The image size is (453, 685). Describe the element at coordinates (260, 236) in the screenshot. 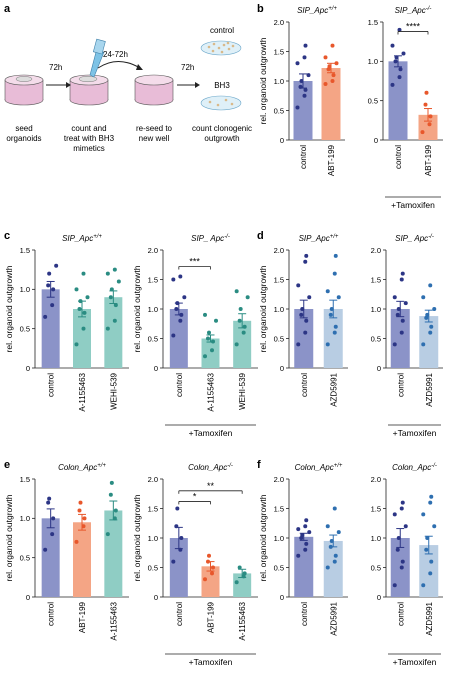

I see `panel-label-d: d` at that location.